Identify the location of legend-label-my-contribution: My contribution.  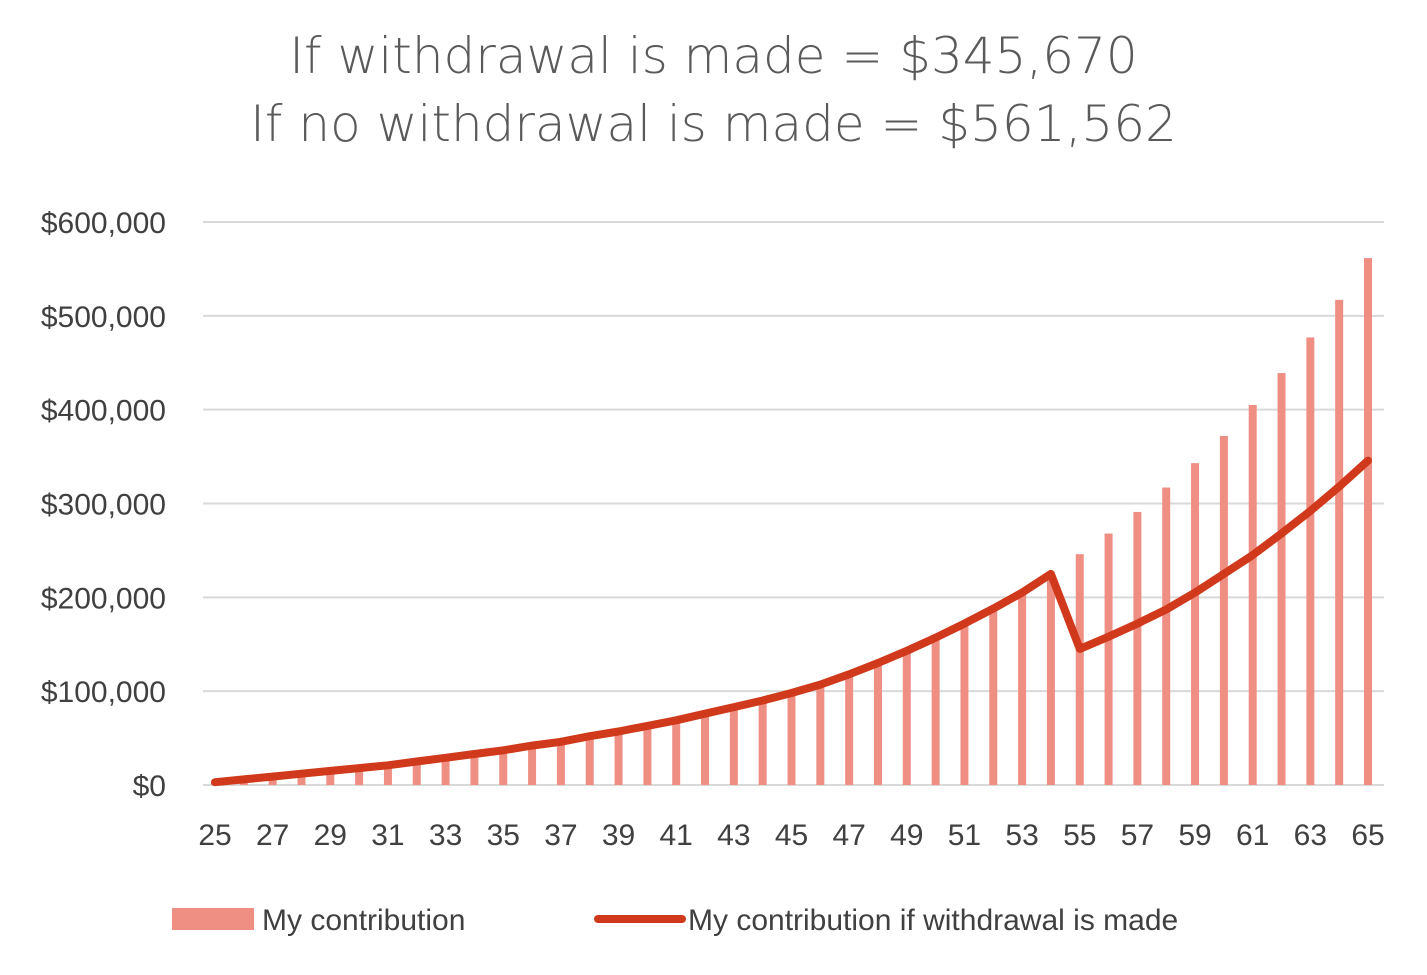
(363, 920).